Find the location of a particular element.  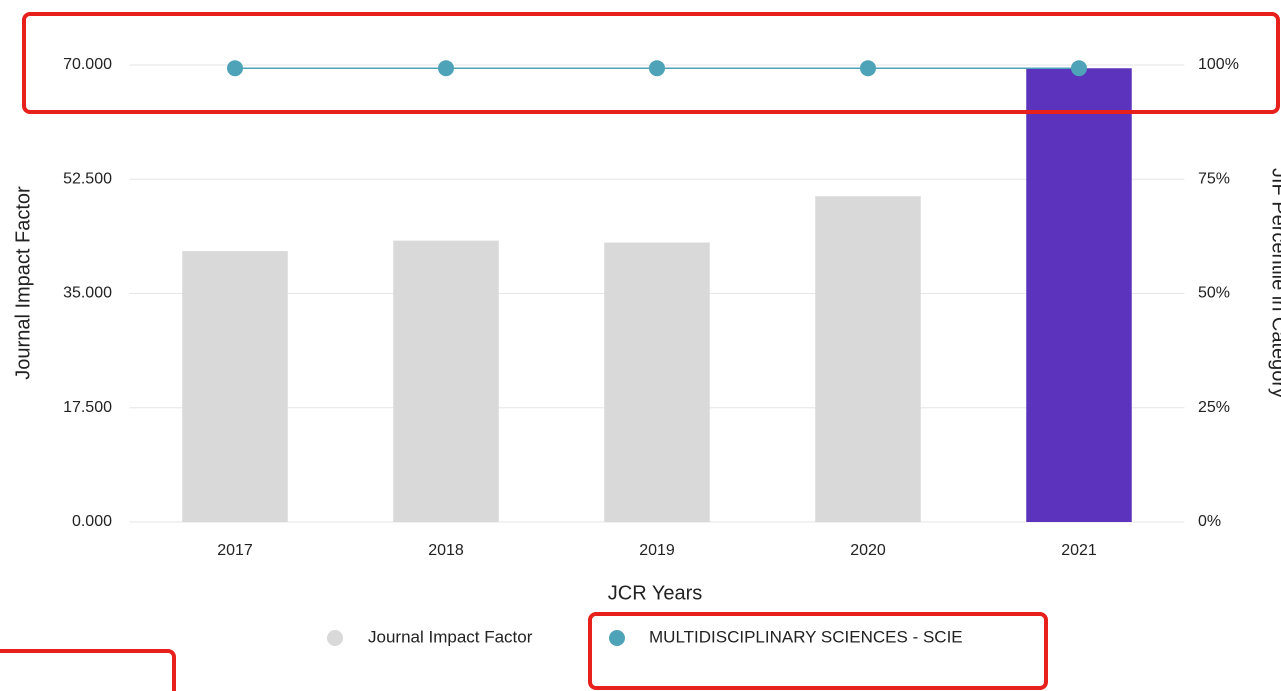

y2-tick-label: 0% is located at coordinates (1209, 521).